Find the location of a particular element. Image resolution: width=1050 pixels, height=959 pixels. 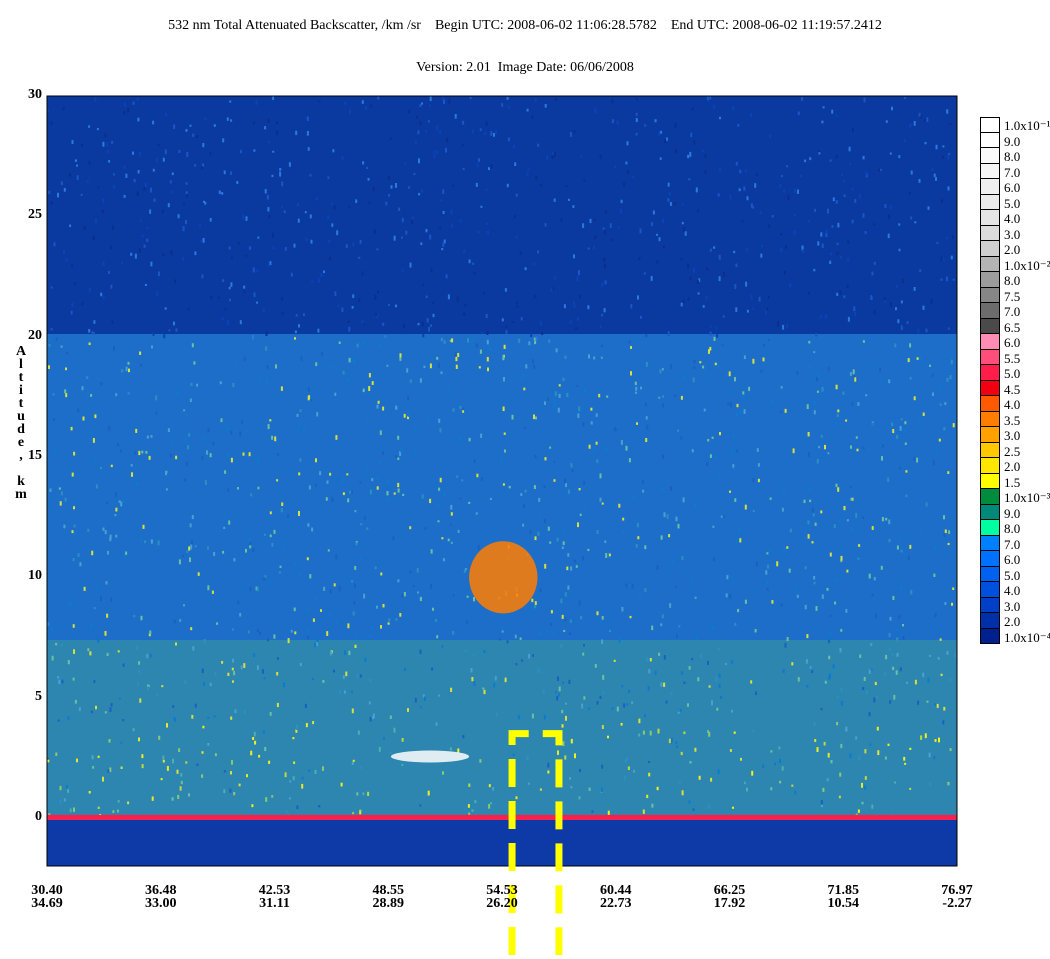

colorbar-swatch is located at coordinates (990, 342).